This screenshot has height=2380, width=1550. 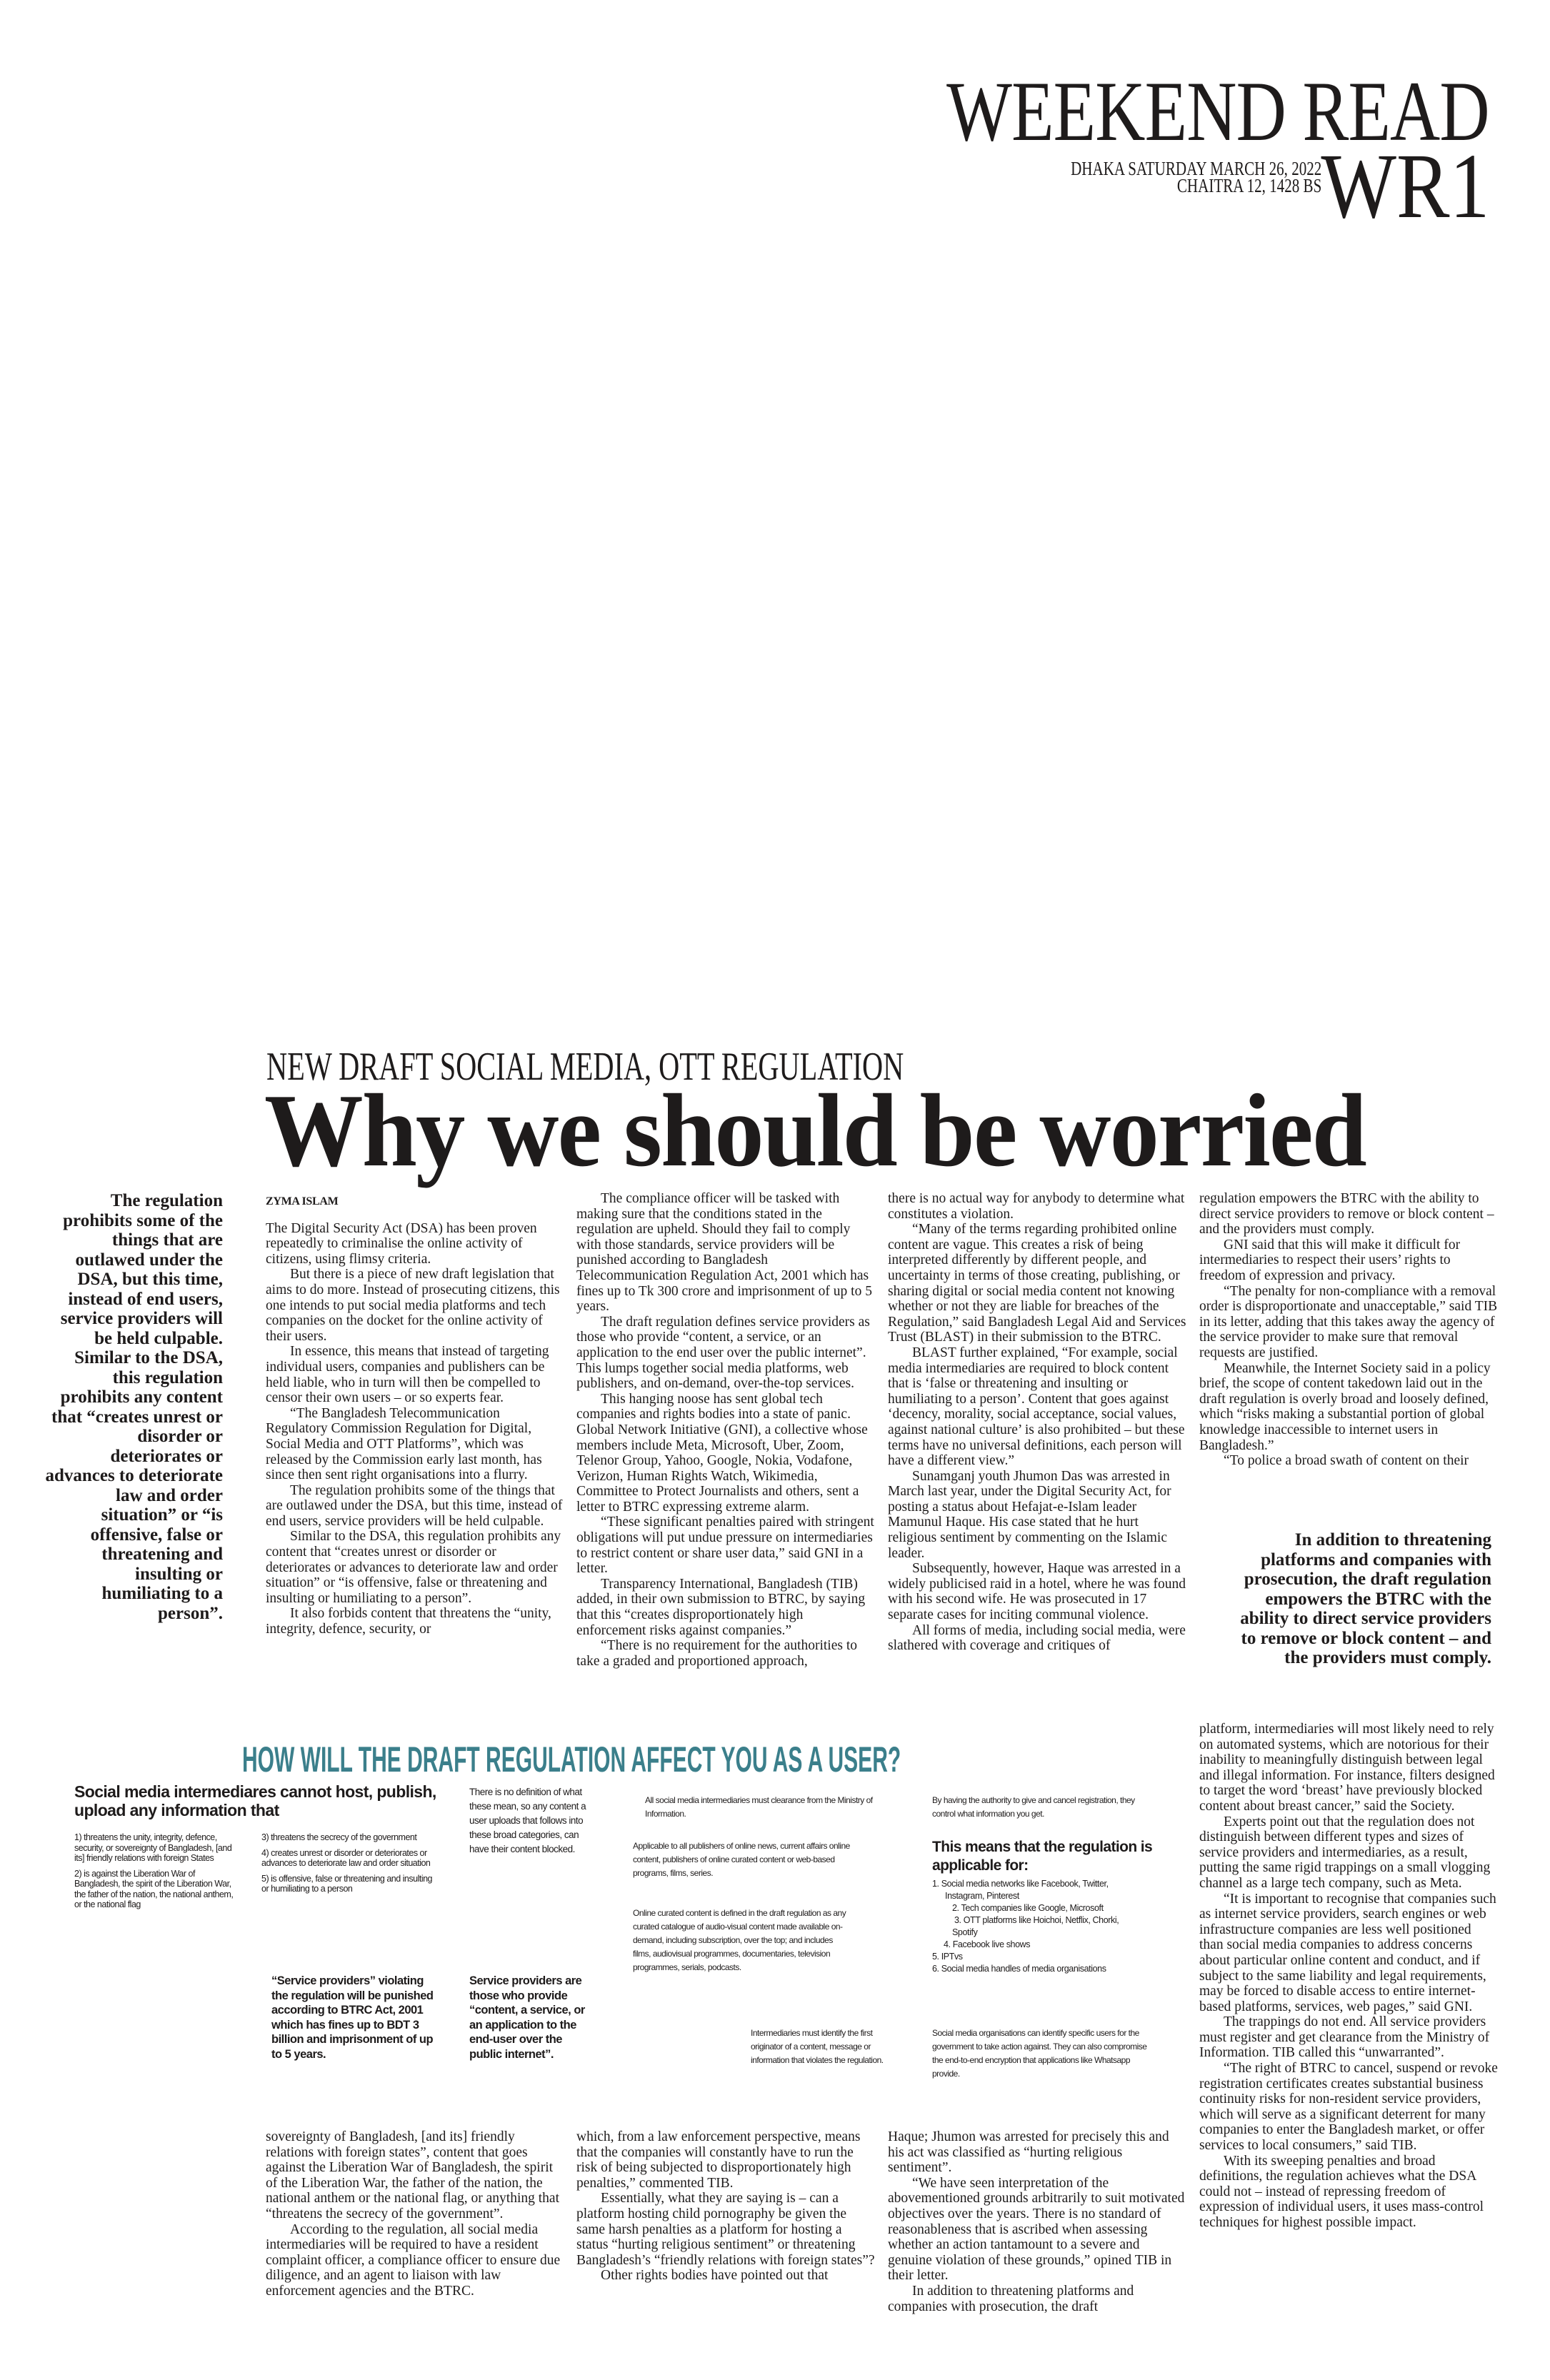 What do you see at coordinates (815, 1130) in the screenshot?
I see `article-headline: Why we should be worried` at bounding box center [815, 1130].